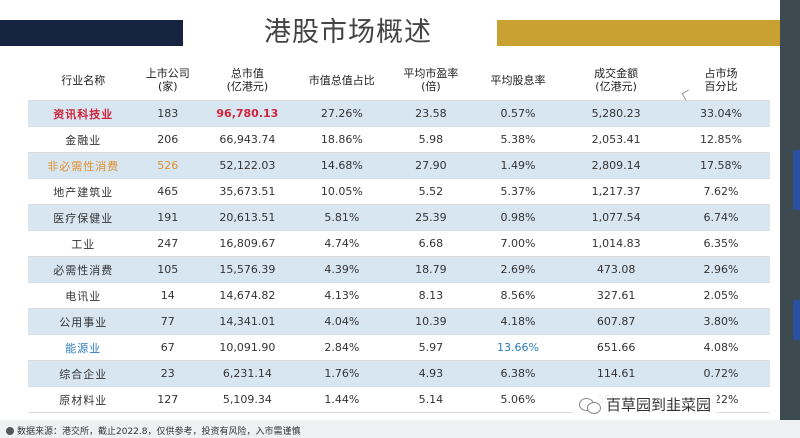  Describe the element at coordinates (247, 399) in the screenshot. I see `table-cell: 5,109.34` at that location.